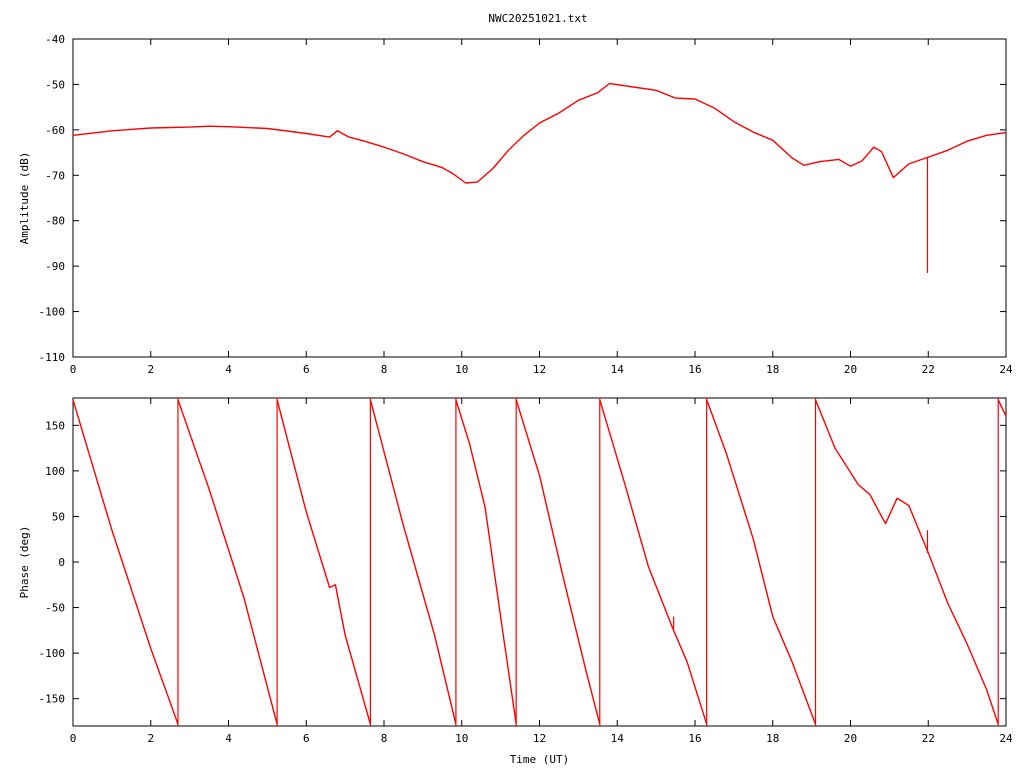  Describe the element at coordinates (55, 221) in the screenshot. I see `y-tick-label: -80` at that location.